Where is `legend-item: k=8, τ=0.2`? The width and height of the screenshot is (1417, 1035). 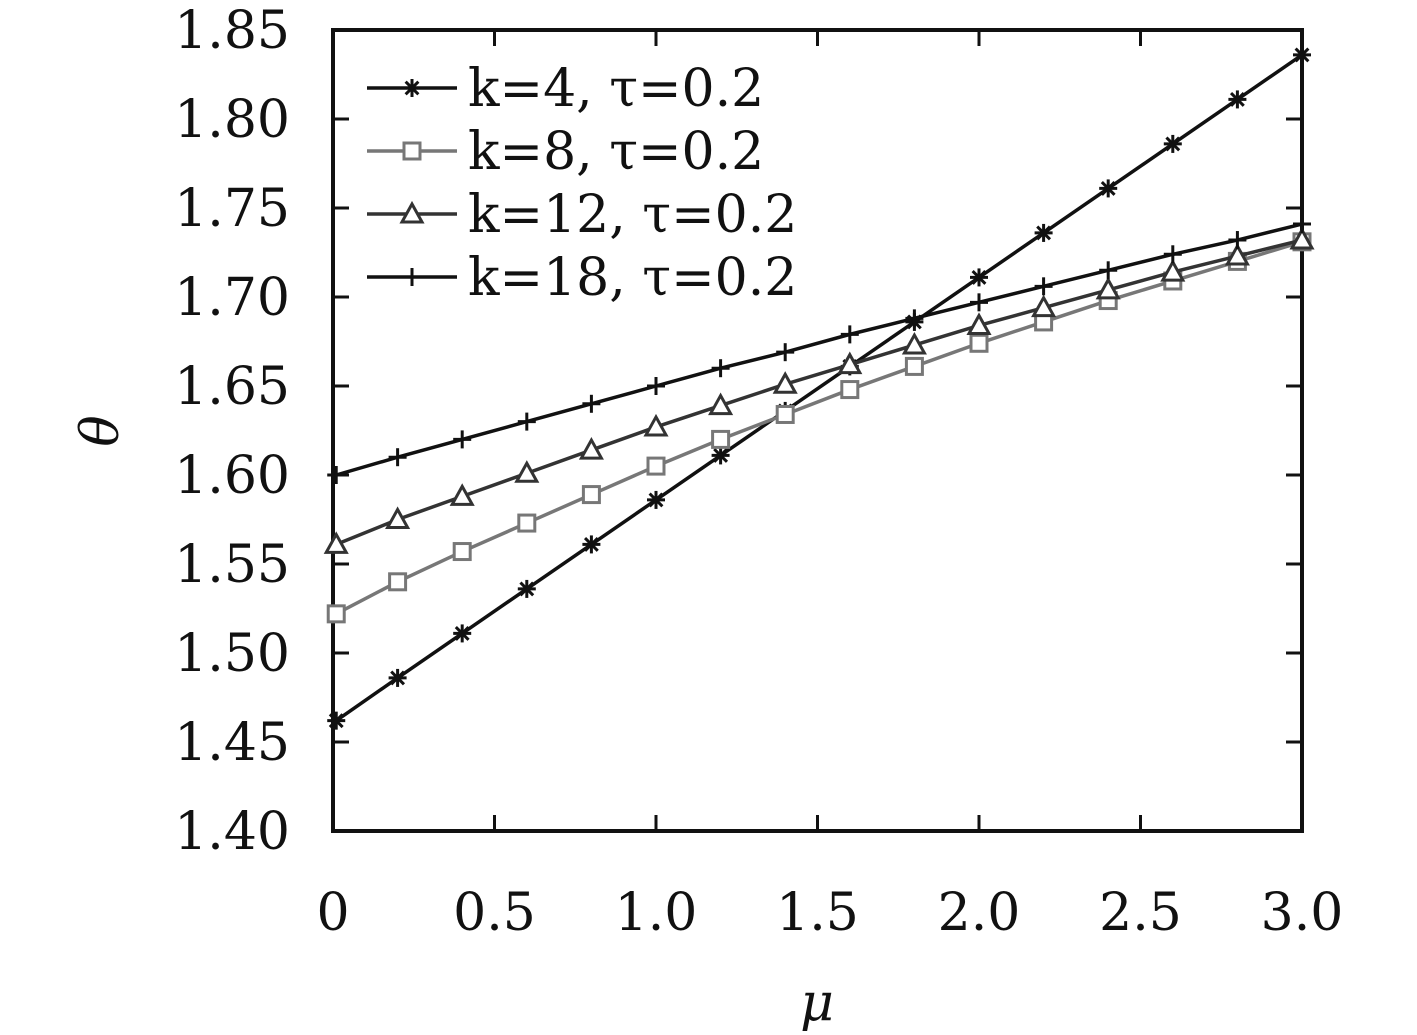 legend-item: k=8, τ=0.2 is located at coordinates (565, 152).